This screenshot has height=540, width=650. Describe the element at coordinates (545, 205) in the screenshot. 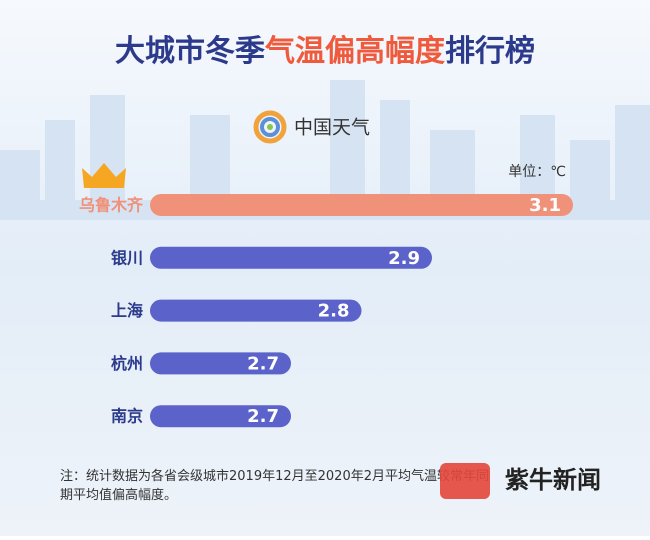

I see `value-label: 3.1` at that location.